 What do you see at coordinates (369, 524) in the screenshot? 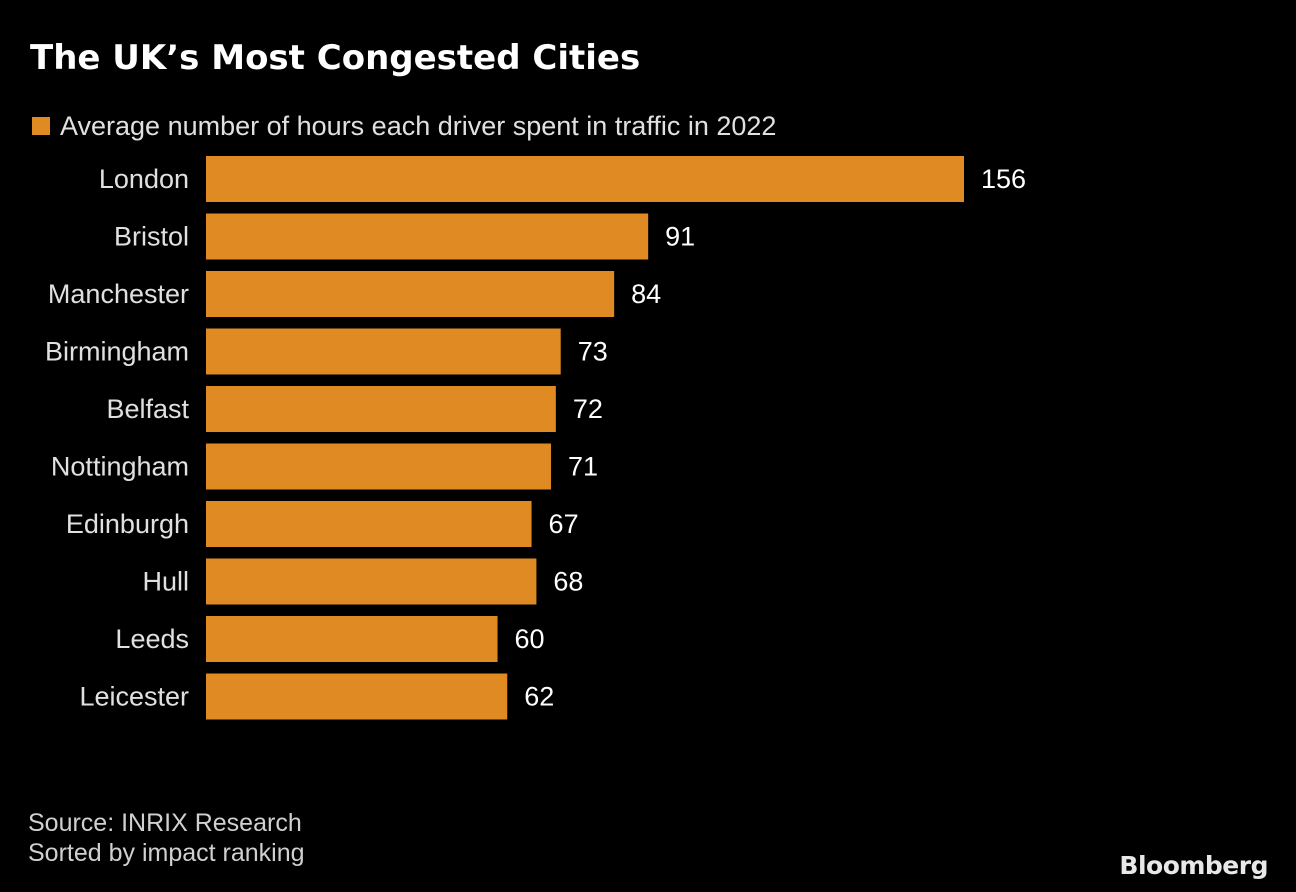
I see `bar-edinburgh` at bounding box center [369, 524].